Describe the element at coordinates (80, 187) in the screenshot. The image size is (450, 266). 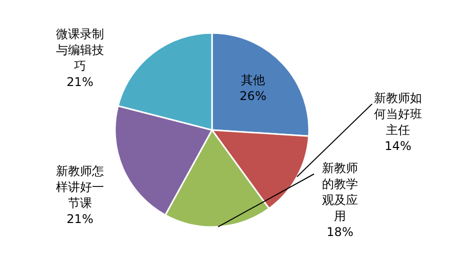
I see `slice-label: 新教师怎样讲好一节课` at that location.